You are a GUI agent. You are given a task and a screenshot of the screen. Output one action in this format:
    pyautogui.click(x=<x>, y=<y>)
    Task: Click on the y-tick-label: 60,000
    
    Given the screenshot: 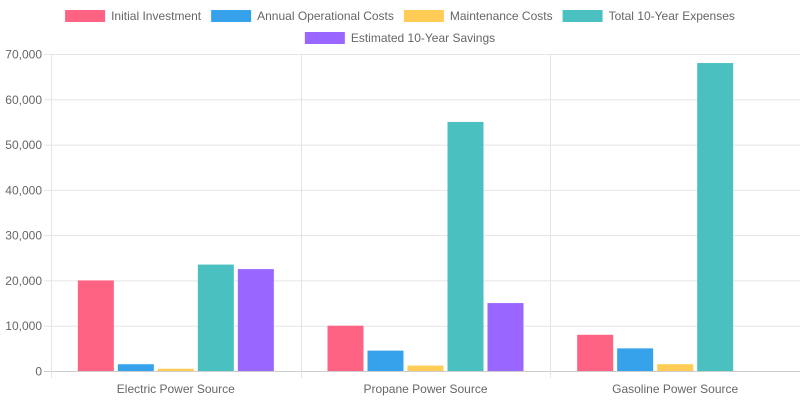 What is the action you would take?
    pyautogui.click(x=23, y=100)
    